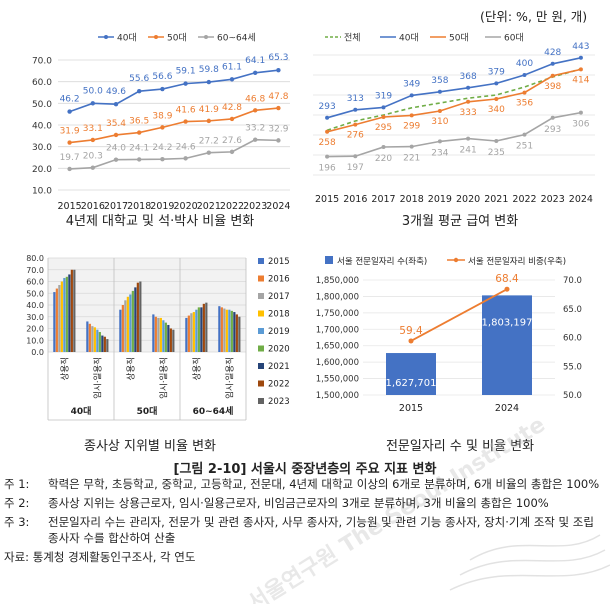  I want to click on x-tick-label: 2016, so click(355, 199).